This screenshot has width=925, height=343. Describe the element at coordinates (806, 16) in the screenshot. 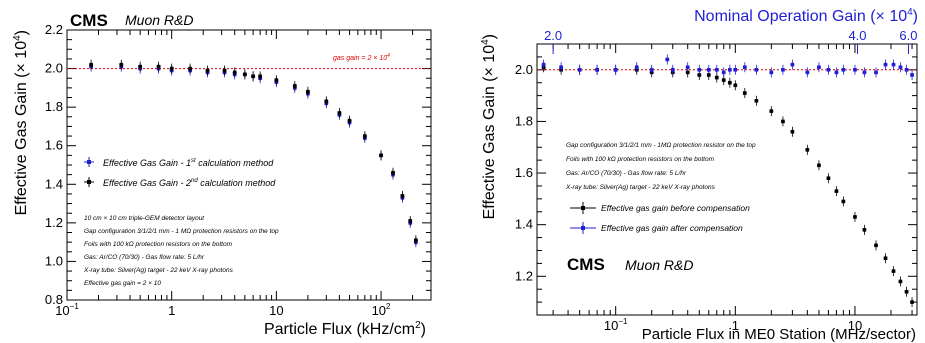

I see `right-top-axis-label: Nominal Operation Gain (× 104)` at that location.